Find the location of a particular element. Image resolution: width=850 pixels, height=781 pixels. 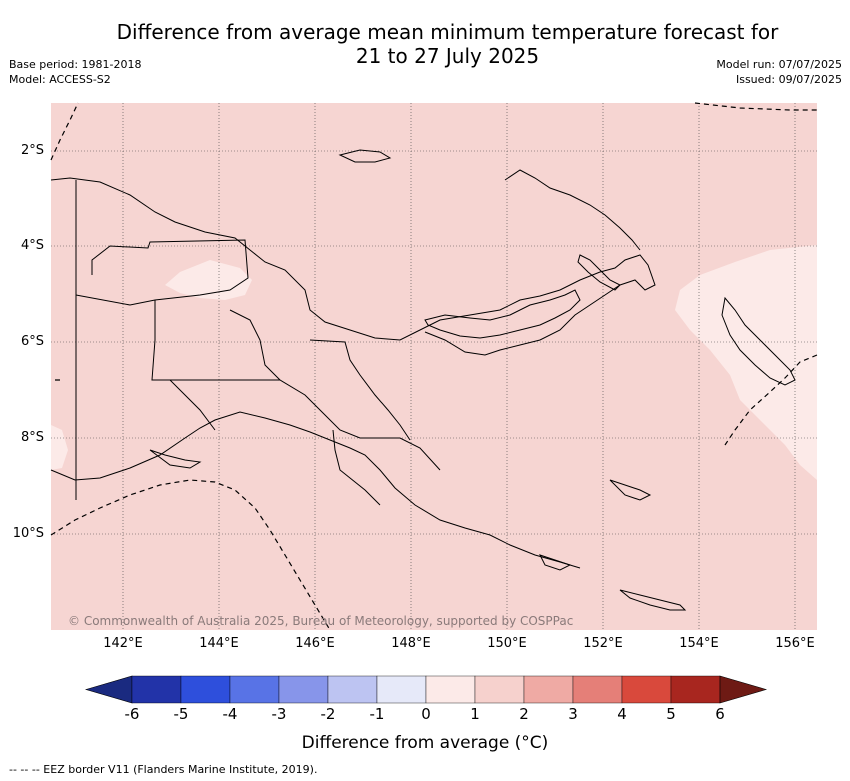

base-period: Base period: 1981-2018 is located at coordinates (75, 64).